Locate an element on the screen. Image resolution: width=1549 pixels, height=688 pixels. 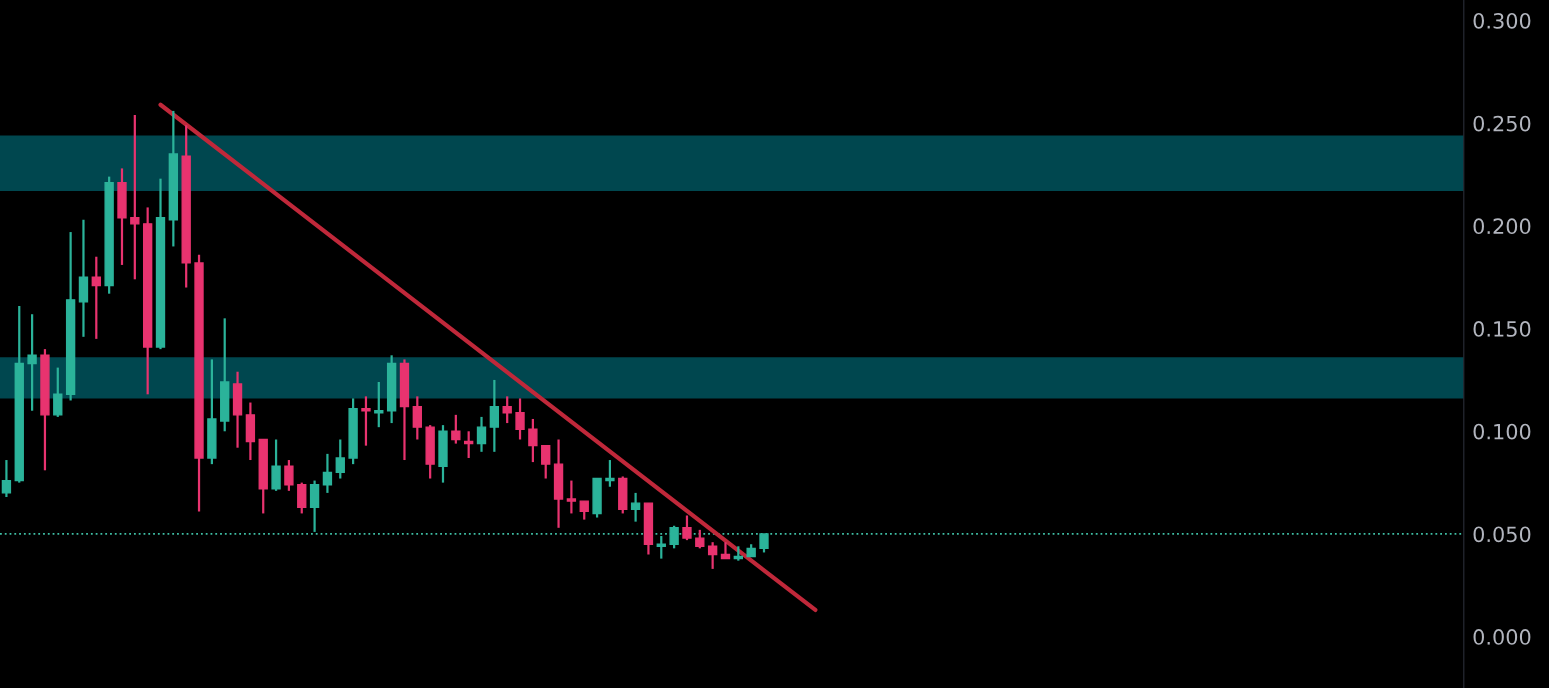
y-tick-label: 0.050 is located at coordinates (1502, 534).